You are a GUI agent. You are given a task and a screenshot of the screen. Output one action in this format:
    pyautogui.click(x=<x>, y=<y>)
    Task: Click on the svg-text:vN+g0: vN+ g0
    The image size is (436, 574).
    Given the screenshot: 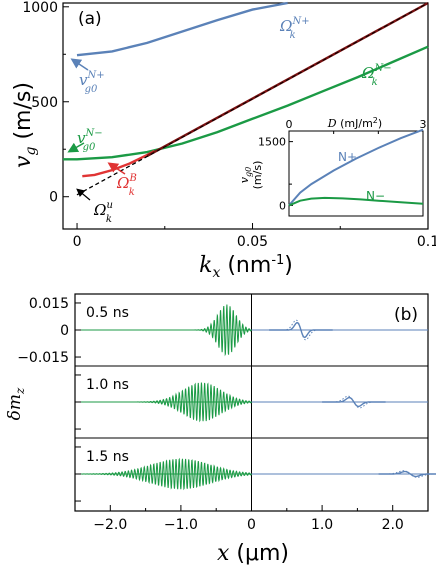 What is the action you would take?
    pyautogui.click(x=92, y=82)
    